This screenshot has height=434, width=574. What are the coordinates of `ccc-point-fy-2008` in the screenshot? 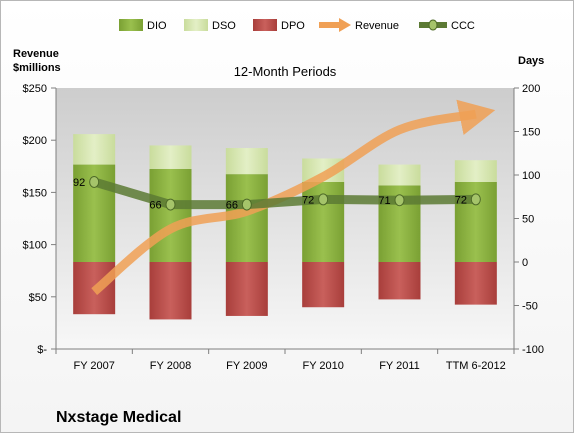 It's located at (170, 204).